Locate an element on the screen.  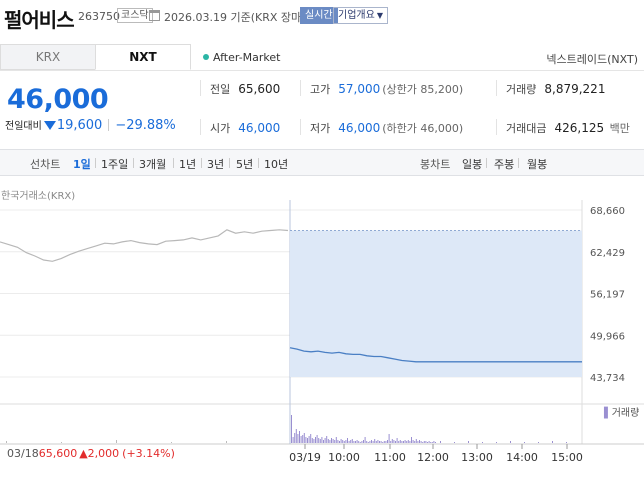
period-1d: 1일 is located at coordinates (82, 164).